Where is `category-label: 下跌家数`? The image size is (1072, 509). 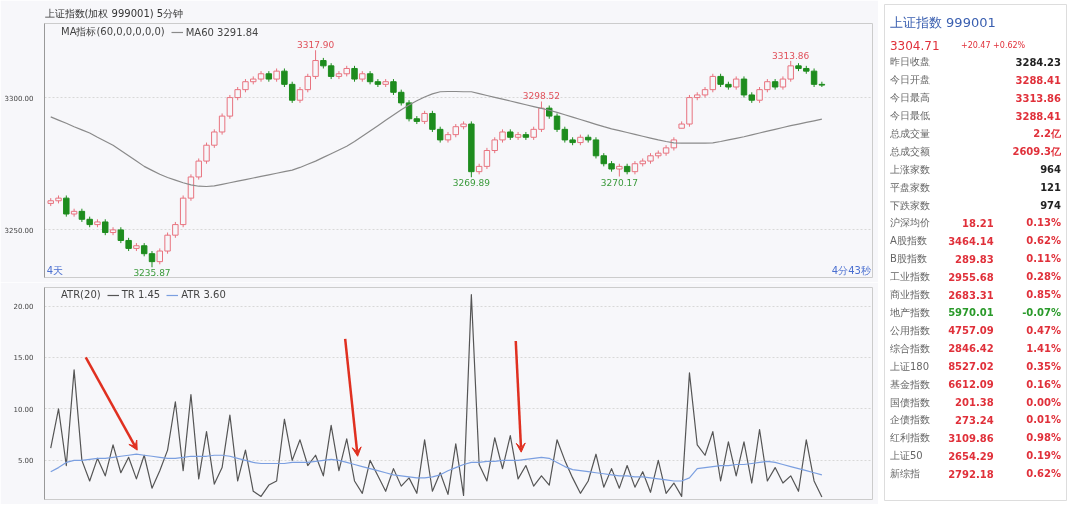
category-label: 下跌家数 is located at coordinates (909, 205).